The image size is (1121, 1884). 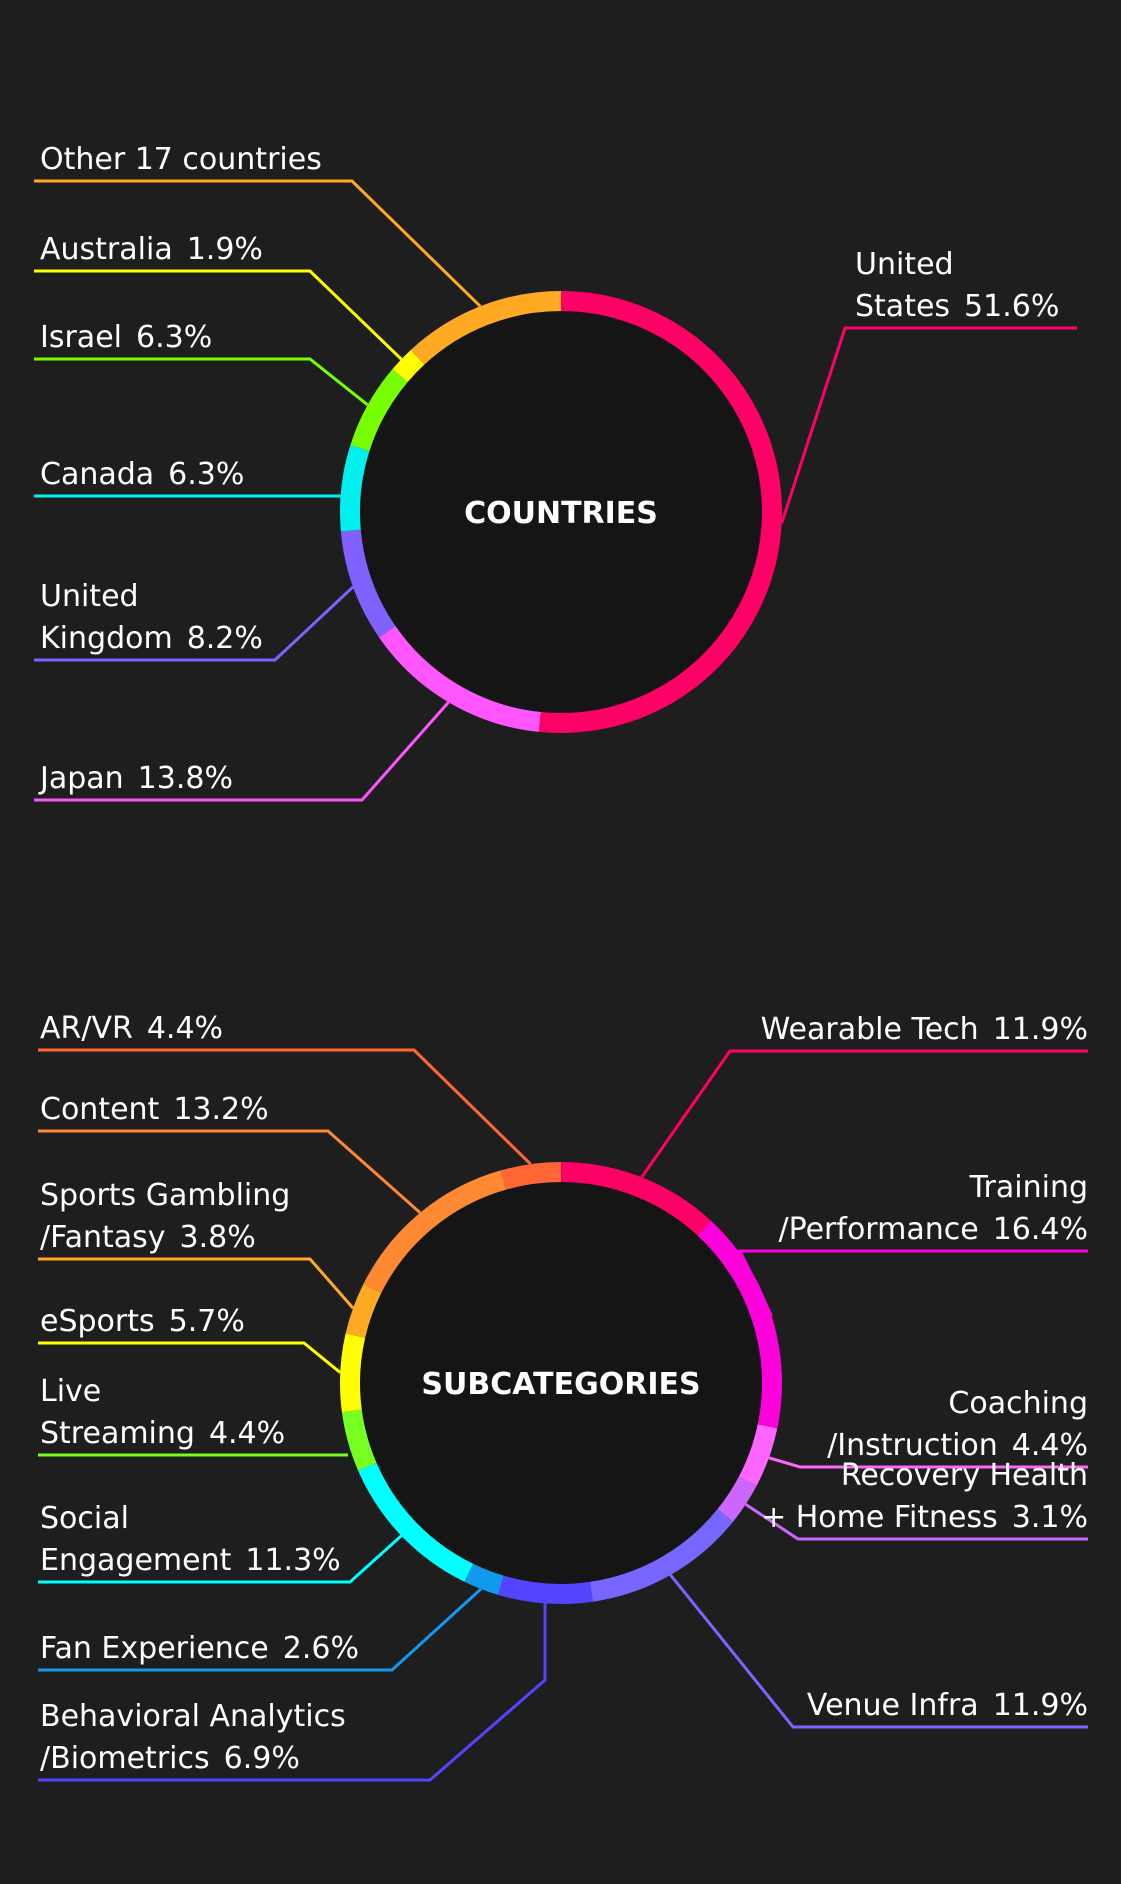 I want to click on value-wearable-tech: 11.9%, so click(x=1040, y=1029).